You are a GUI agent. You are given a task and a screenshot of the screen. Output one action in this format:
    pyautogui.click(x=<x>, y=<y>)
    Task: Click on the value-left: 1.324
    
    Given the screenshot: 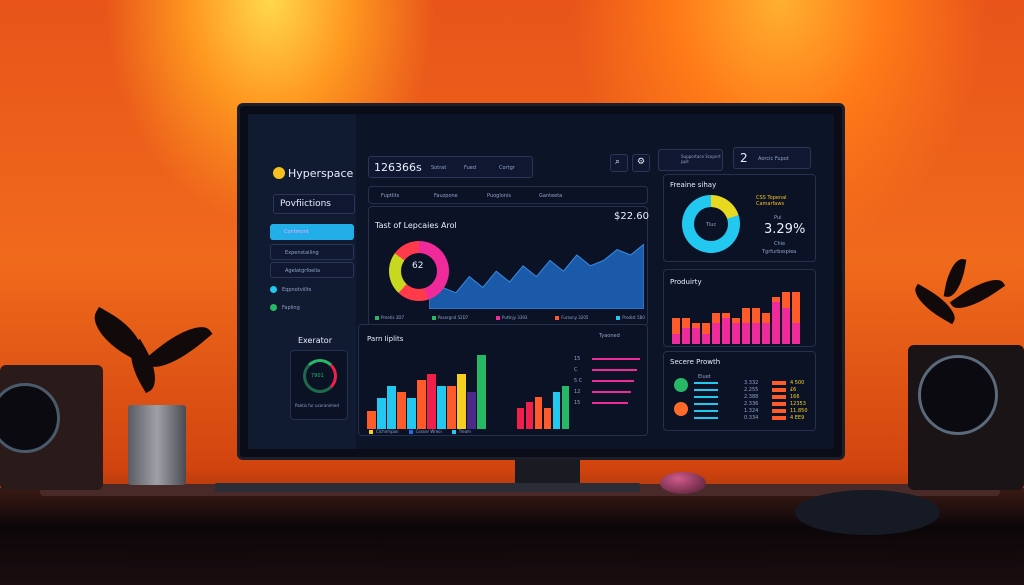 What is the action you would take?
    pyautogui.click(x=751, y=411)
    